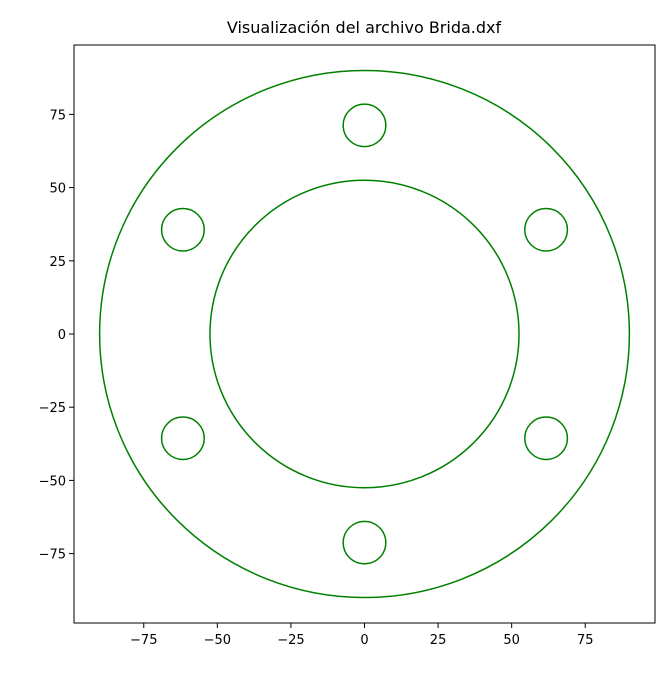 Image resolution: width=669 pixels, height=673 pixels. I want to click on x-tick-label: −75, so click(143, 640).